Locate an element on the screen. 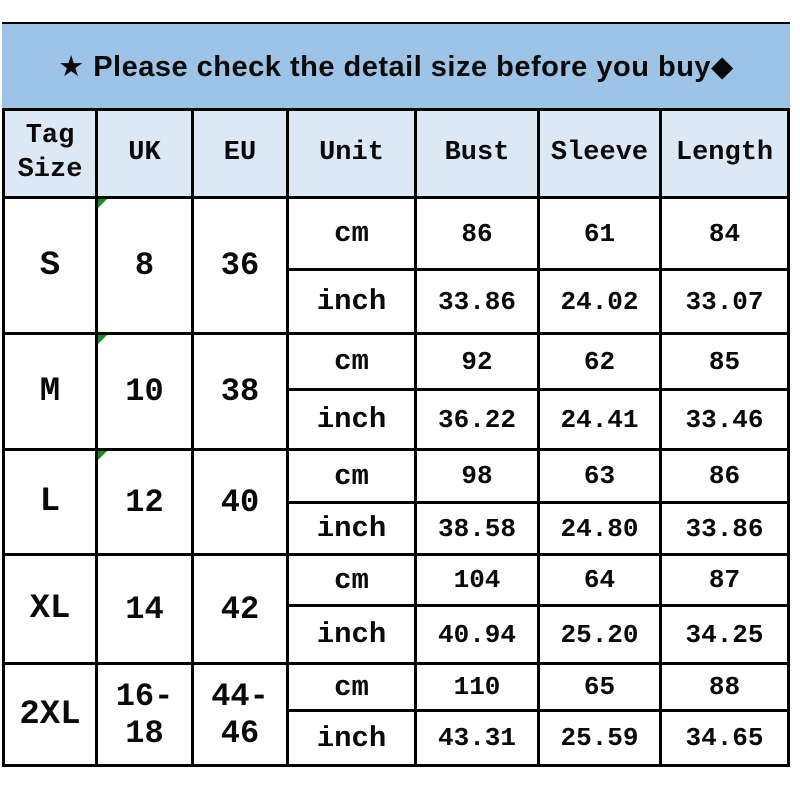 Image resolution: width=800 pixels, height=800 pixels. eu-cell: 42 is located at coordinates (240, 609).